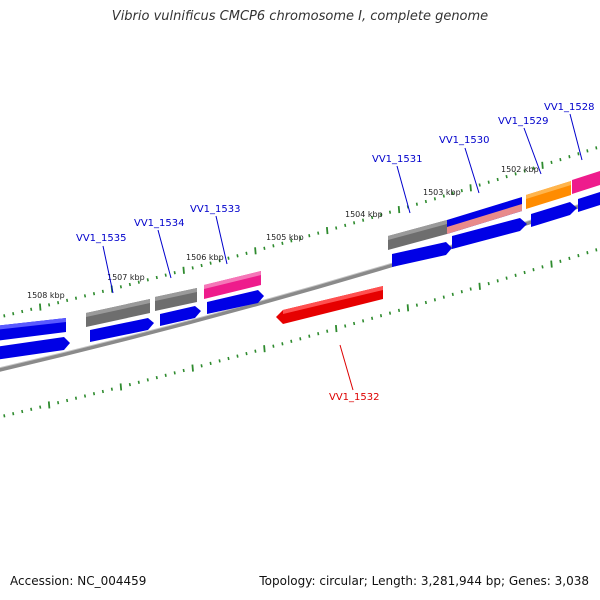  What do you see at coordinates (101, 238) in the screenshot?
I see `gene-label-vv1-1535: VV1_1535` at bounding box center [101, 238].